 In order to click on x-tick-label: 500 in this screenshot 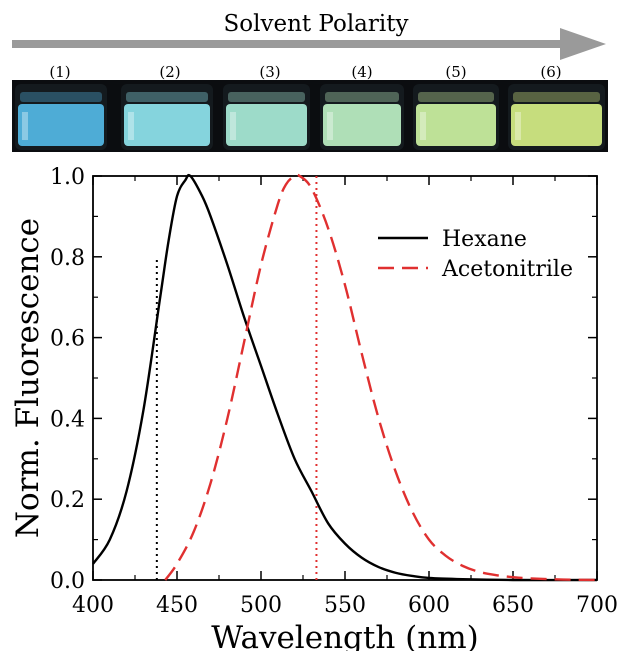, I will do `click(261, 605)`.